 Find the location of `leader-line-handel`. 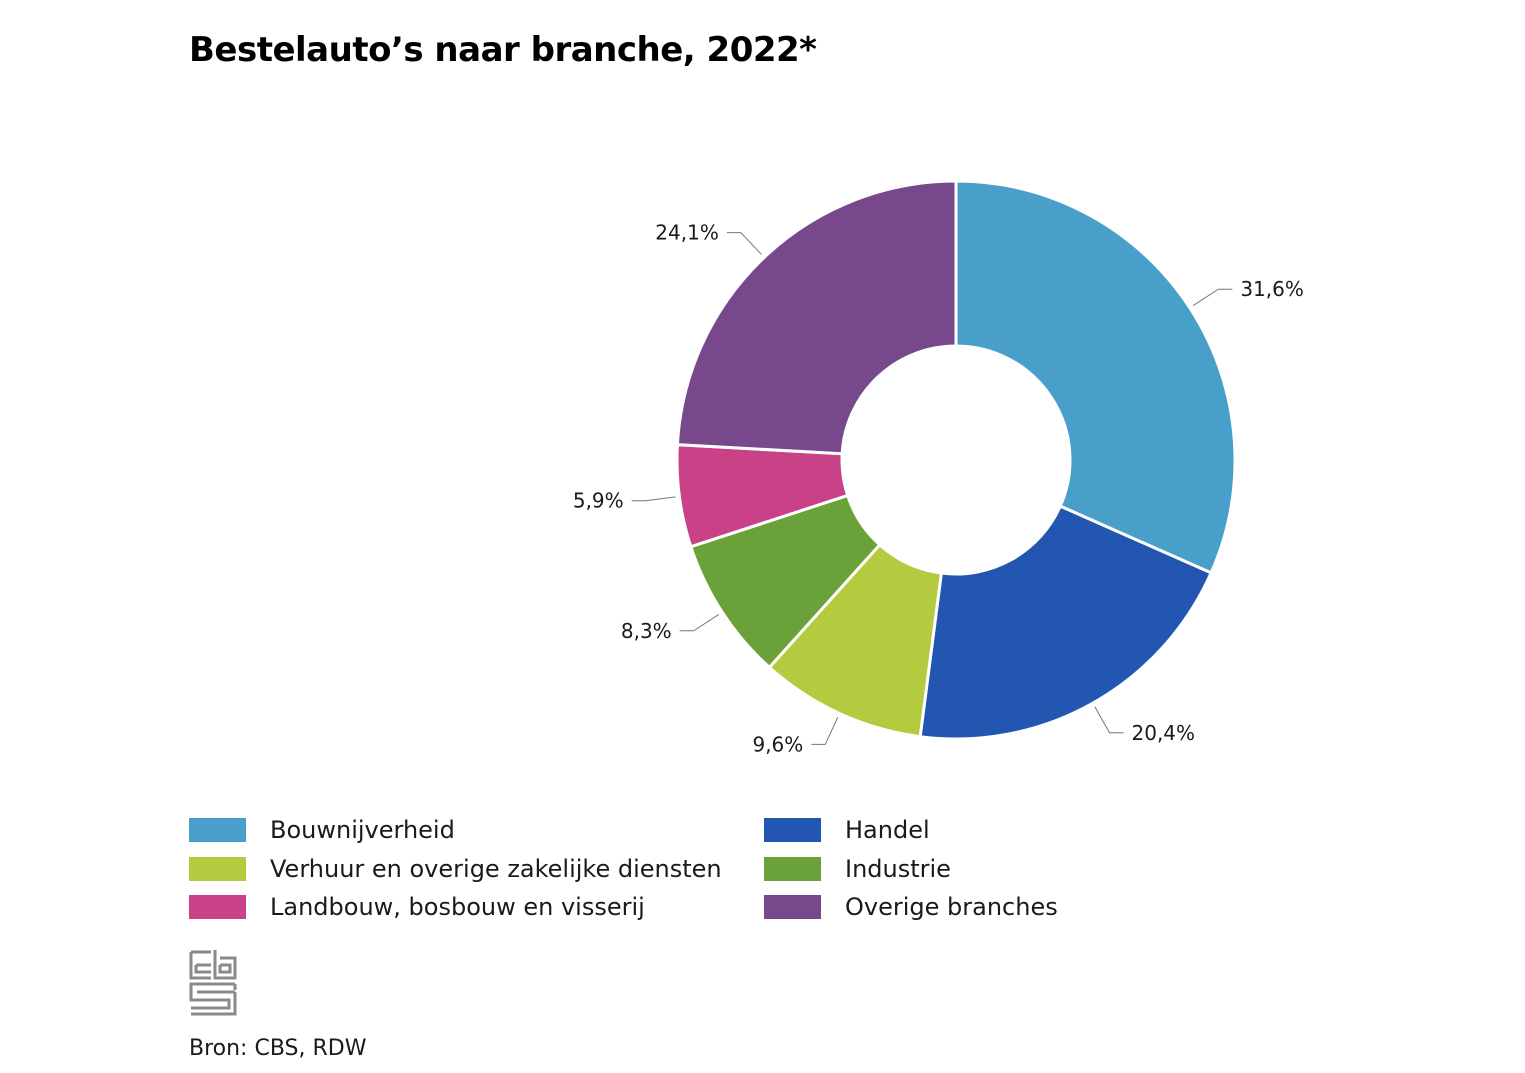

leader-line-handel is located at coordinates (1109, 720).